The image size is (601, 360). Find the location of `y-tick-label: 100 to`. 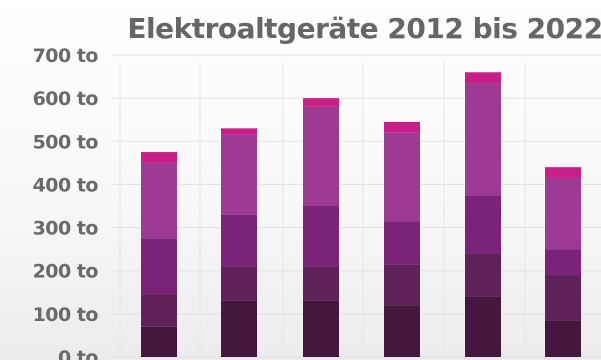

y-tick-label: 100 to is located at coordinates (66, 315).